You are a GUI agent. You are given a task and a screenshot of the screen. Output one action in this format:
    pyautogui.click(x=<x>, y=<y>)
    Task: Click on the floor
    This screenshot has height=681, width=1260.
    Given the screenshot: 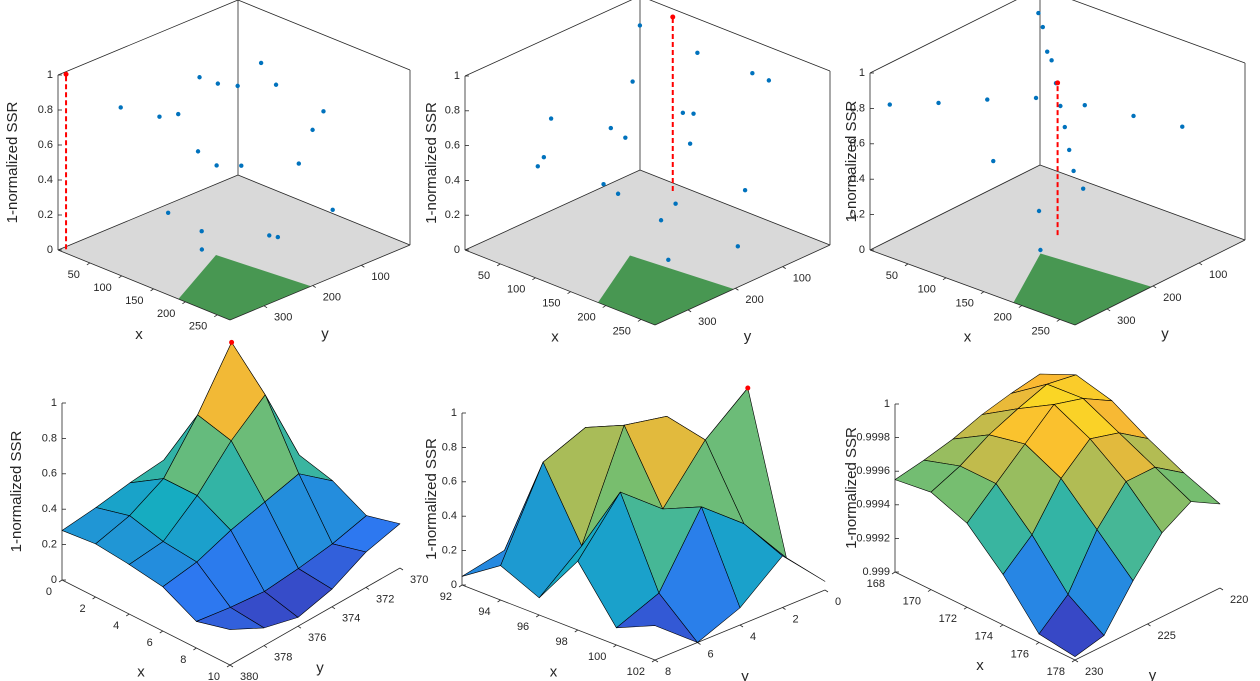 What is the action you would take?
    pyautogui.click(x=647, y=247)
    